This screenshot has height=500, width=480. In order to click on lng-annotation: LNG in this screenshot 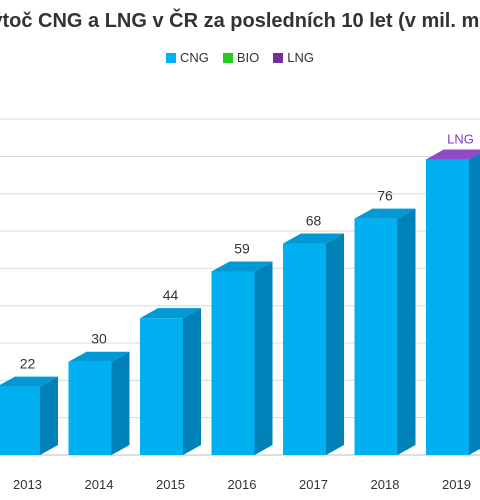, I will do `click(460, 139)`.